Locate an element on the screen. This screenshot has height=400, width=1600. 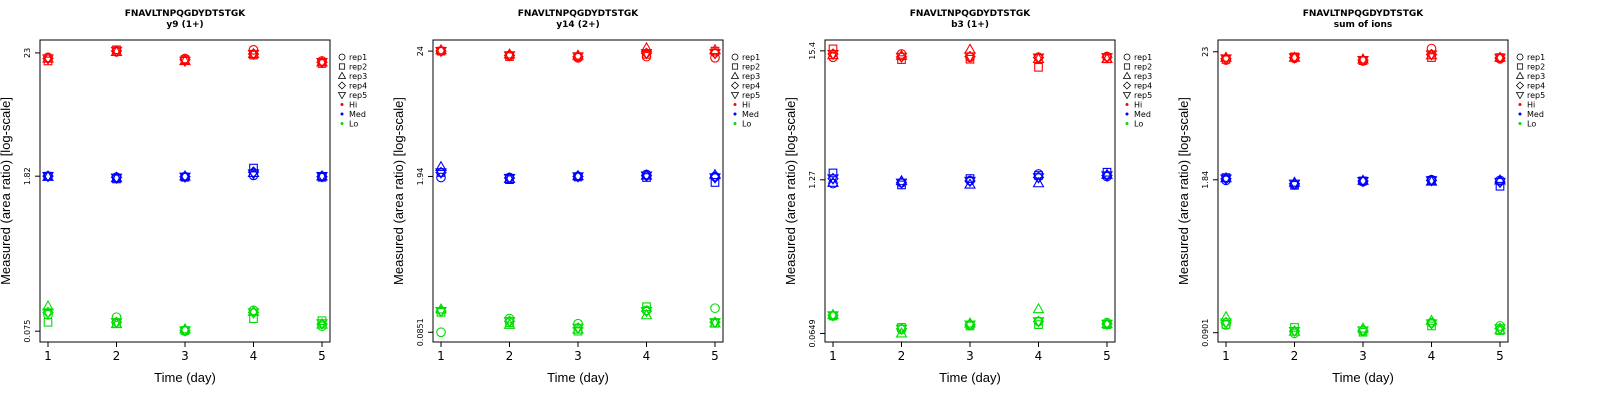
legend-label: Med is located at coordinates (750, 114).